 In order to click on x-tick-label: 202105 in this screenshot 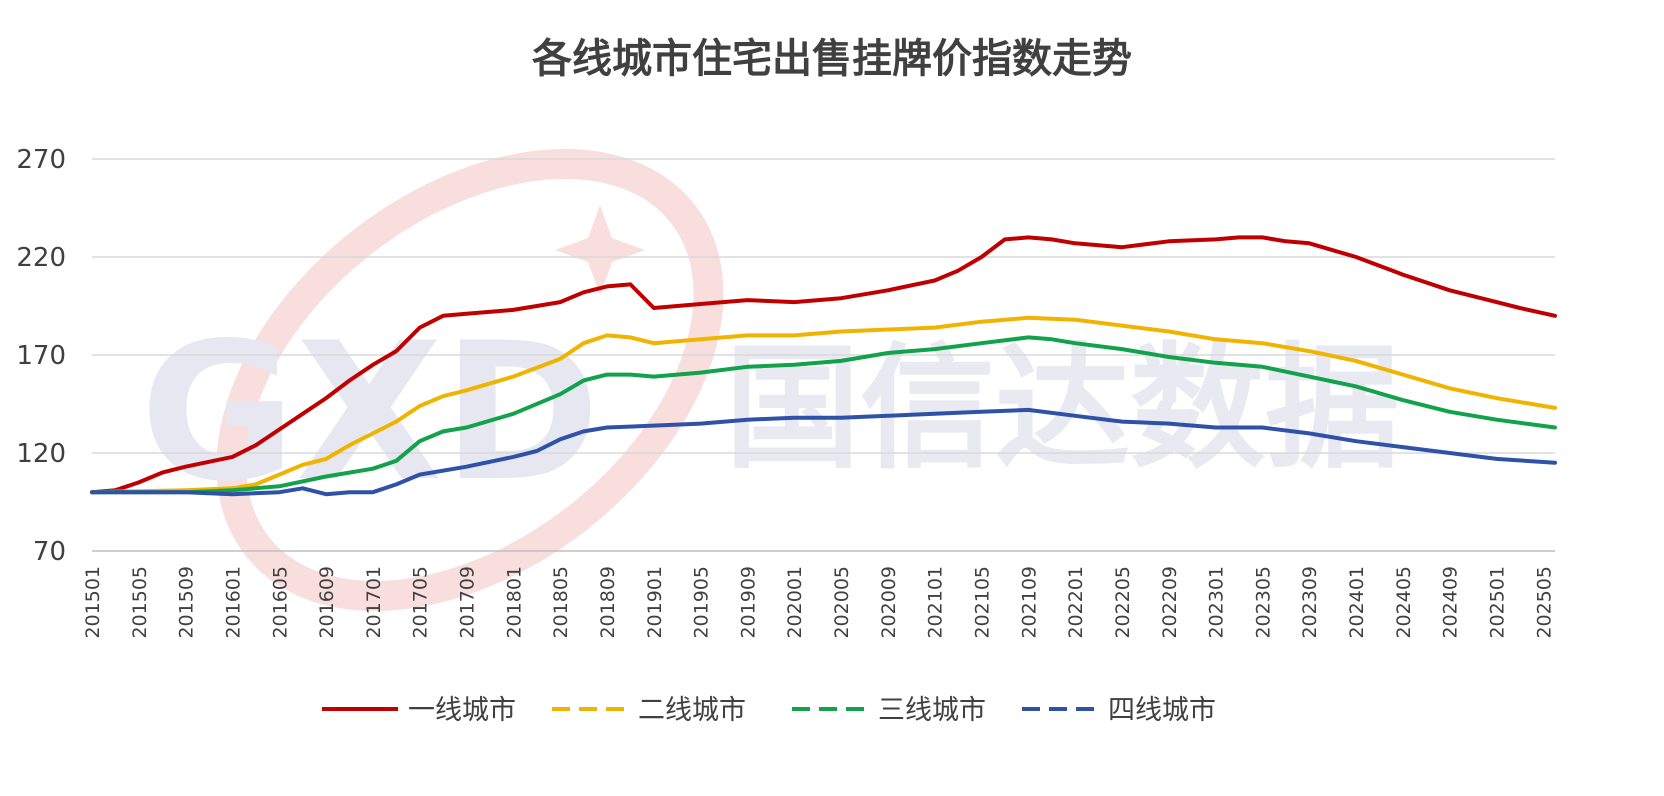, I will do `click(983, 602)`.